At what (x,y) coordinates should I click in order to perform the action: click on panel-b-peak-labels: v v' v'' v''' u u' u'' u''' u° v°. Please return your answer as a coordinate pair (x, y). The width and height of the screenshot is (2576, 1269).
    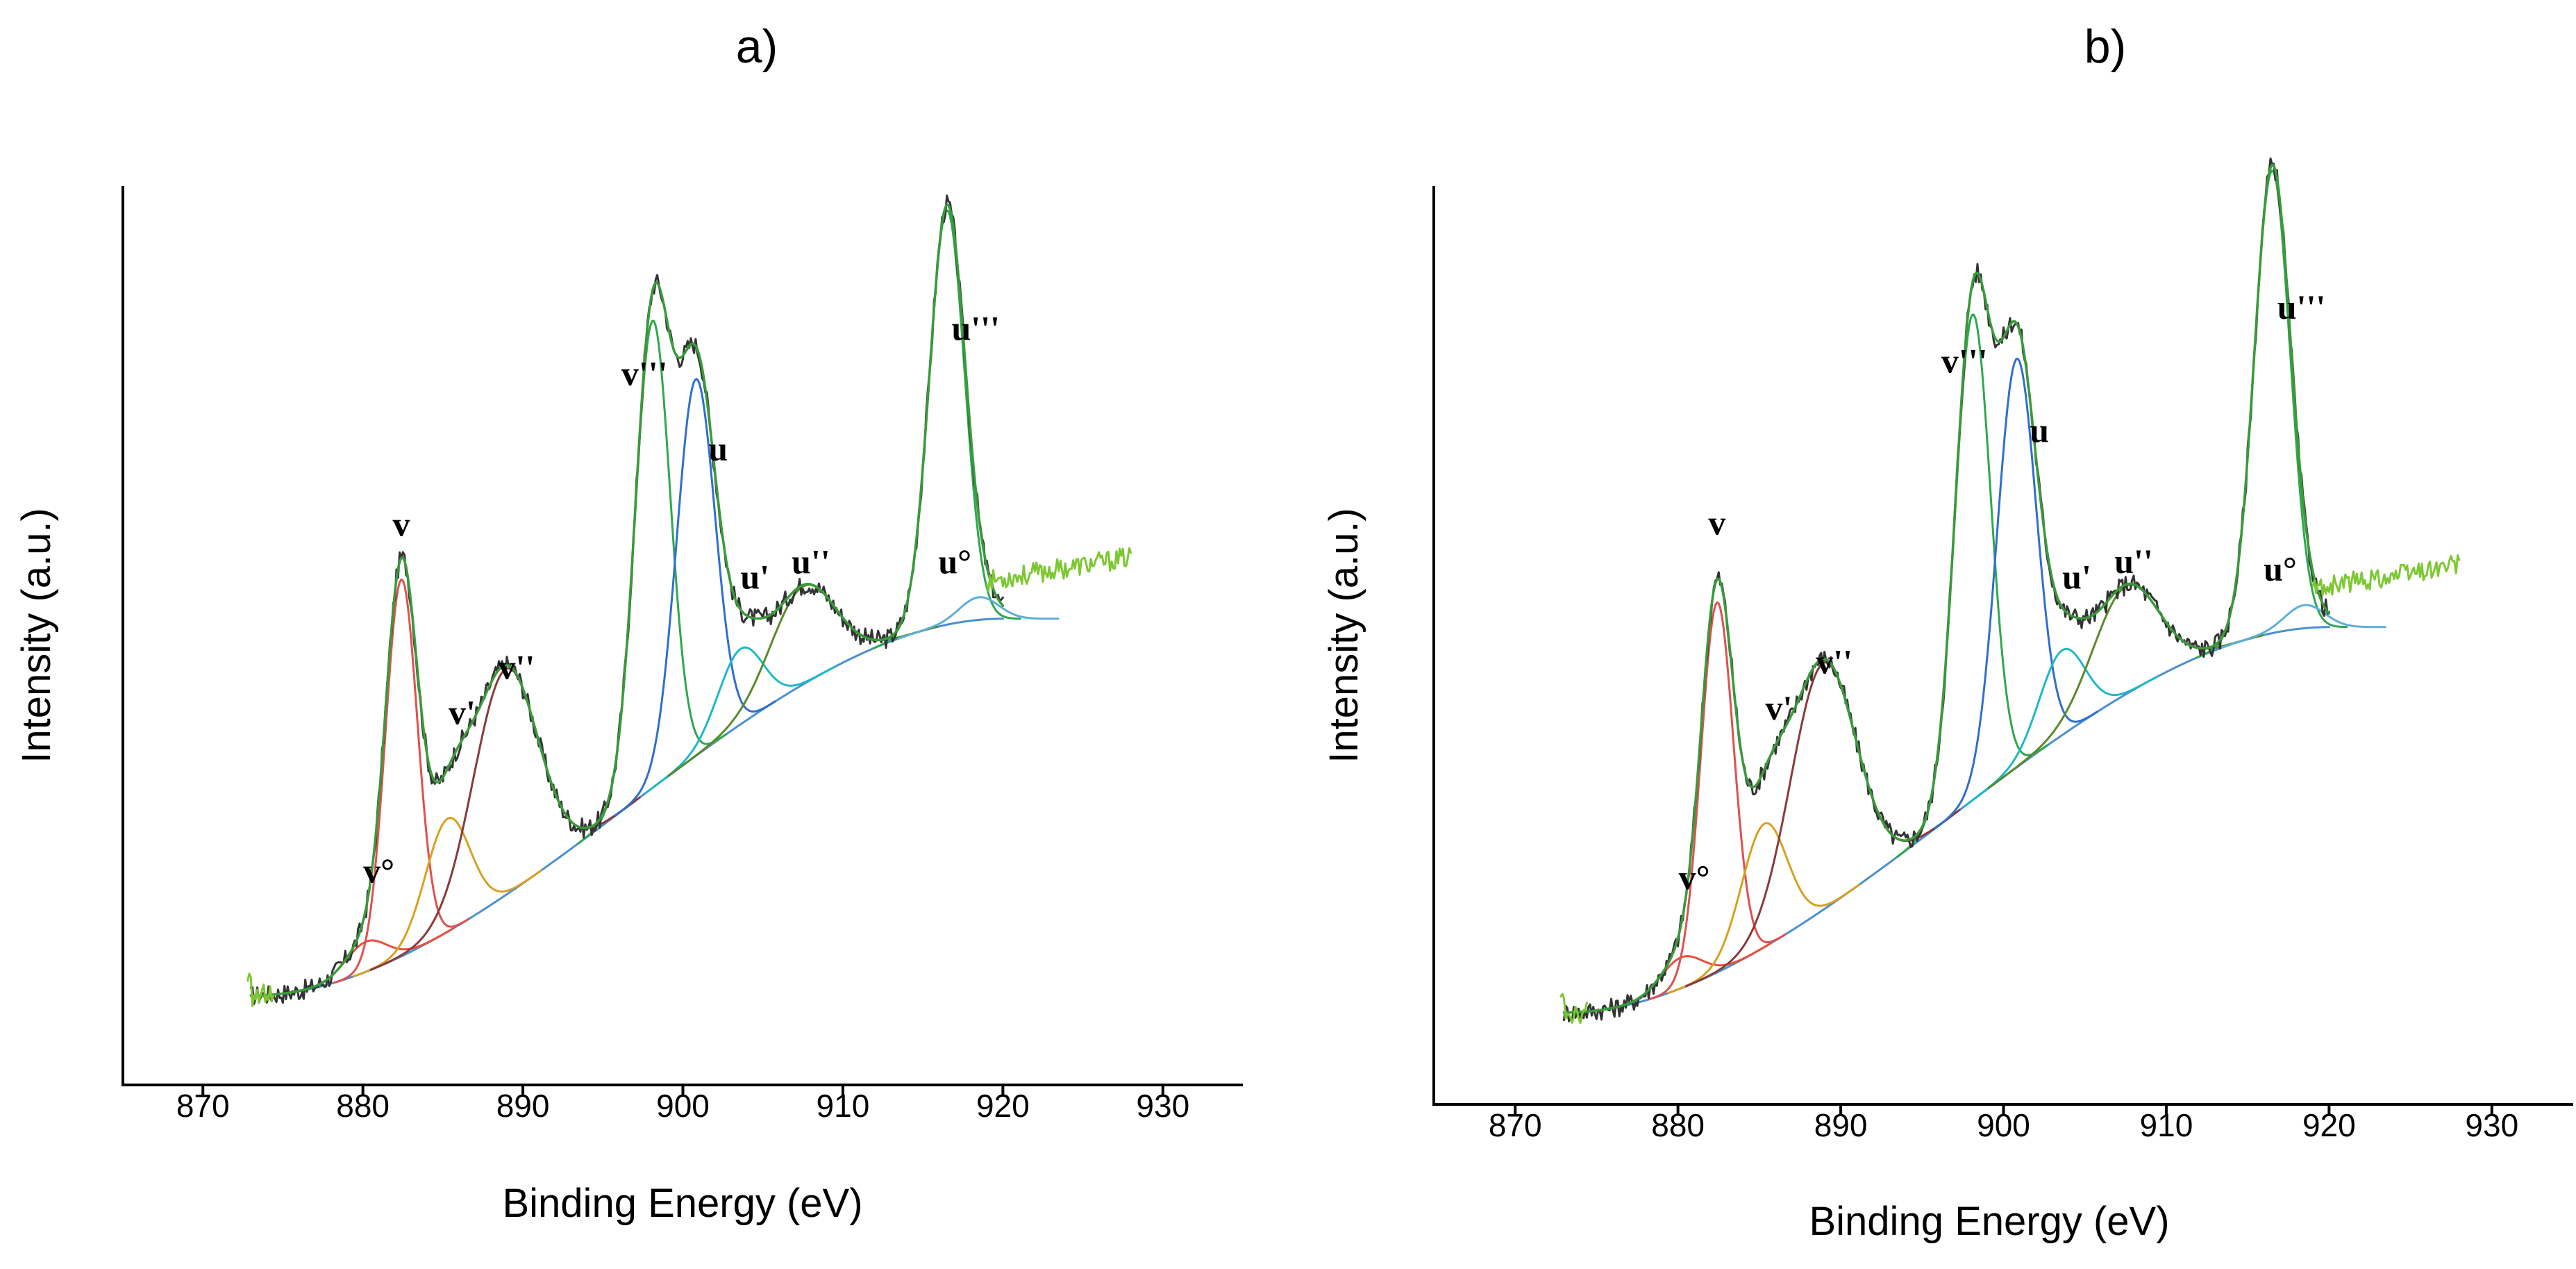
    Looking at the image, I should click on (2002, 592).